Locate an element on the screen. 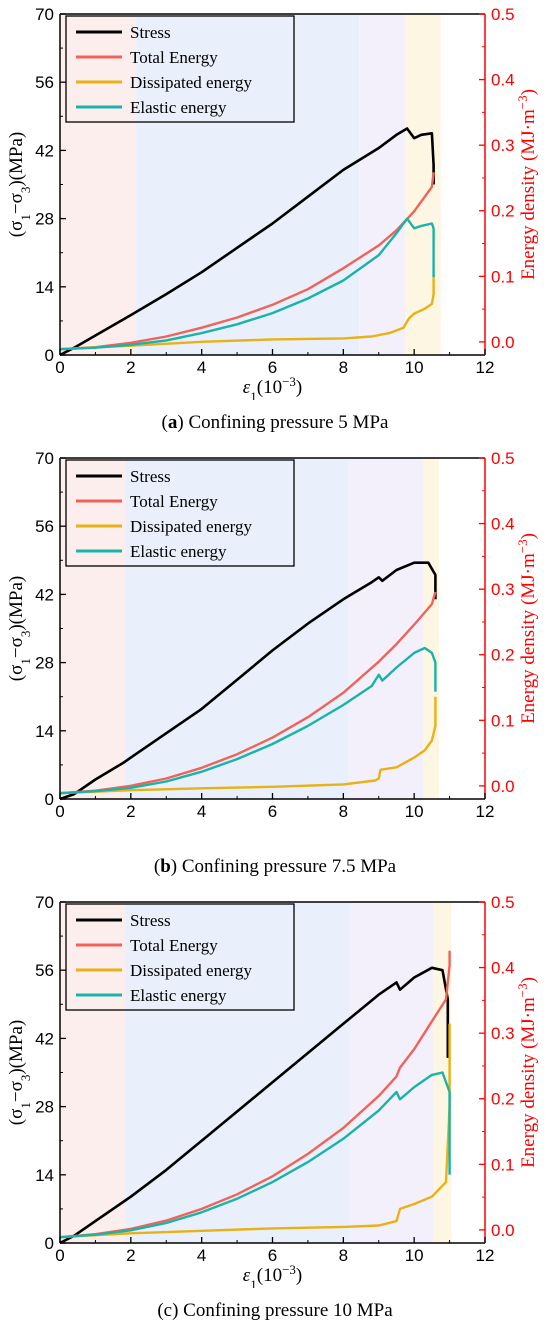 The height and width of the screenshot is (1332, 550). caption-a: (a) Confining pressure 5 MPa is located at coordinates (275, 422).